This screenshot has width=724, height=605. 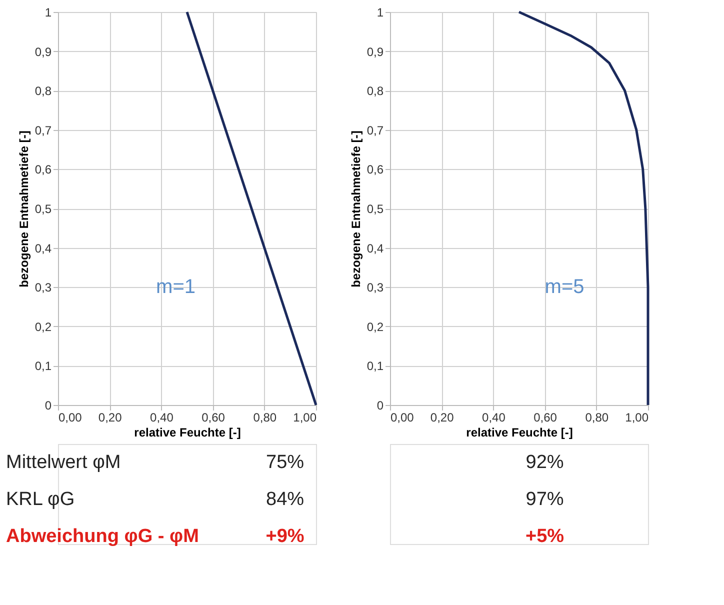 What do you see at coordinates (545, 499) in the screenshot?
I see `text: 97%` at bounding box center [545, 499].